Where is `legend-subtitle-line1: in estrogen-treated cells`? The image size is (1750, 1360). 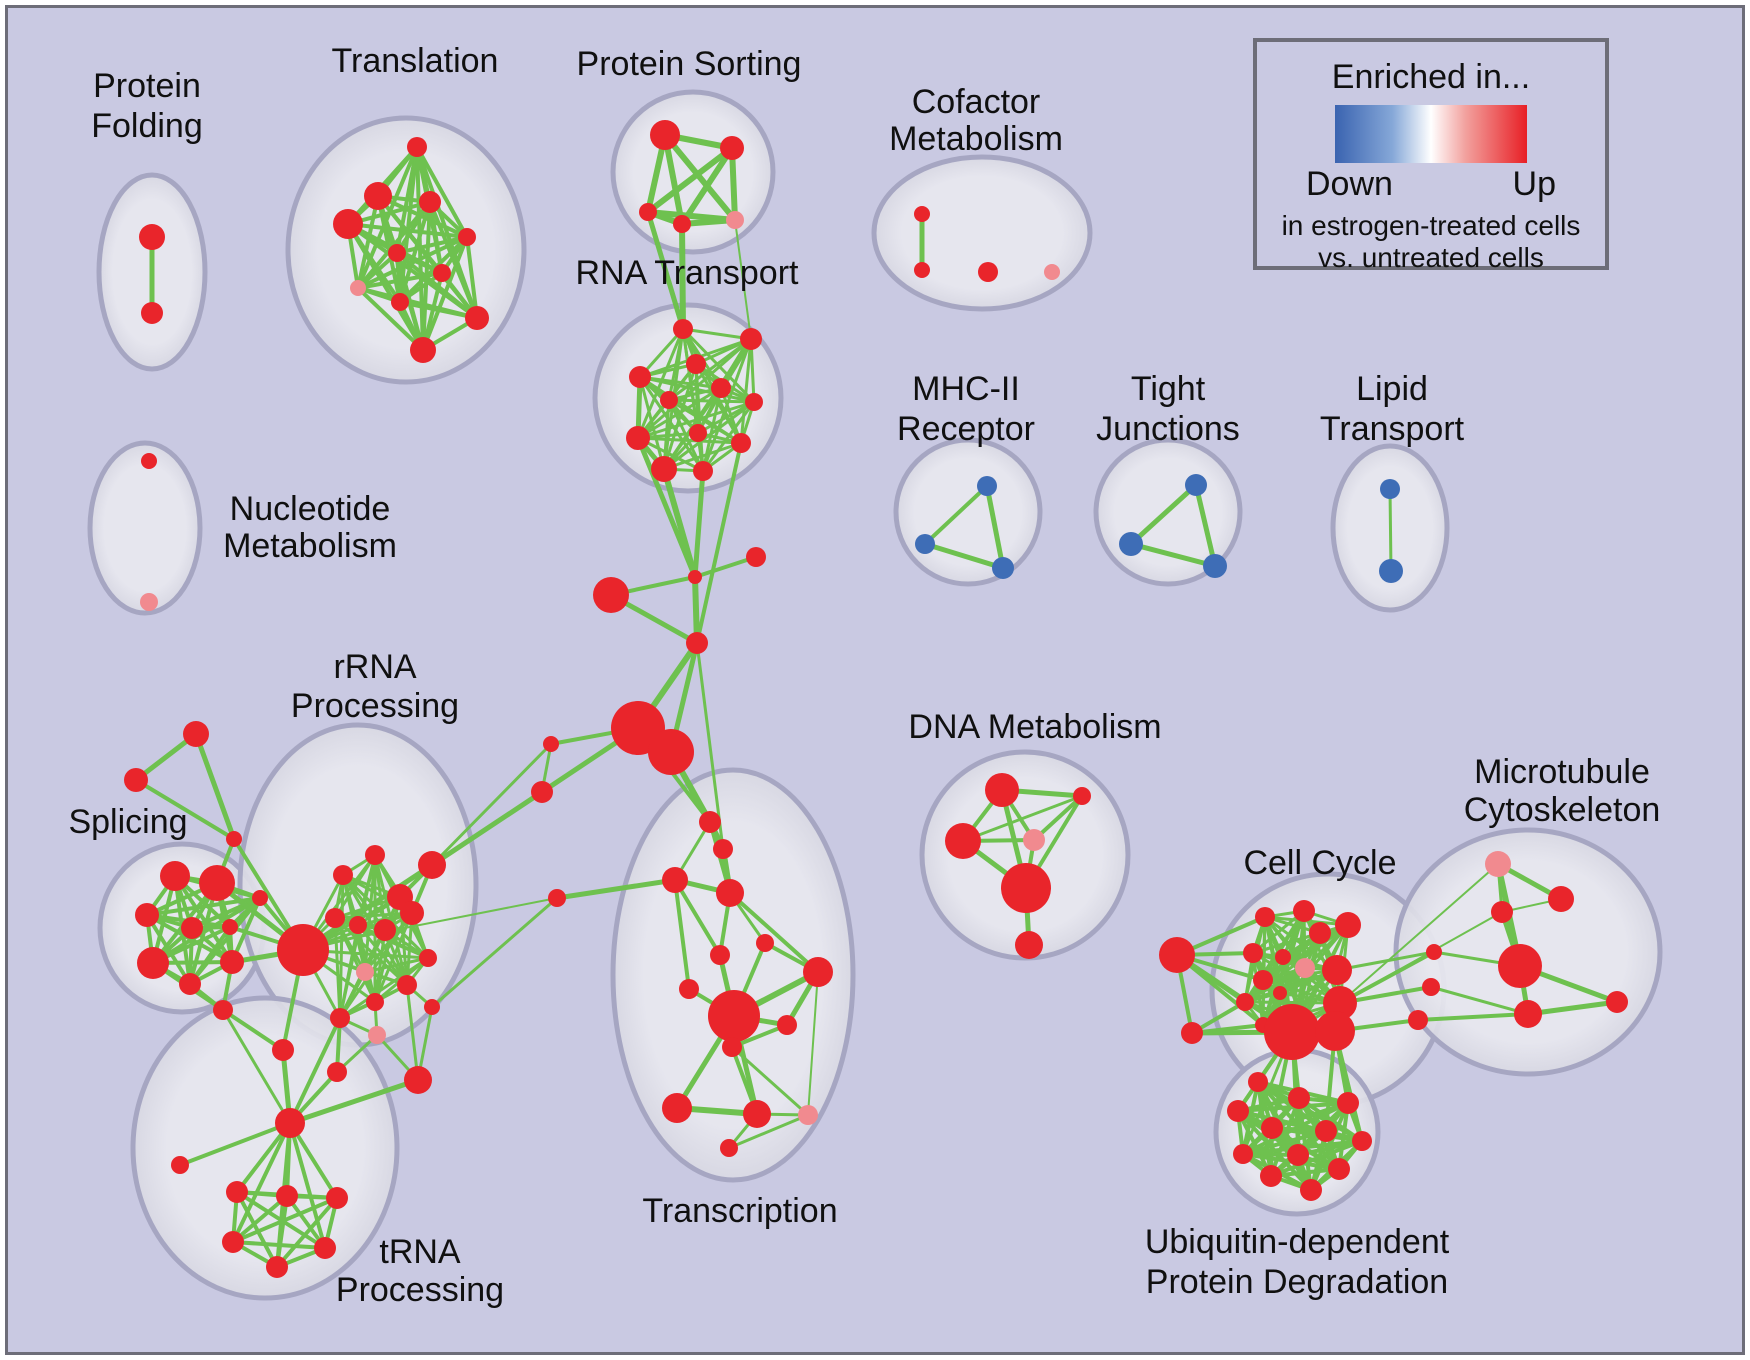
legend-subtitle-line1: in estrogen-treated cells is located at coordinates (1431, 225).